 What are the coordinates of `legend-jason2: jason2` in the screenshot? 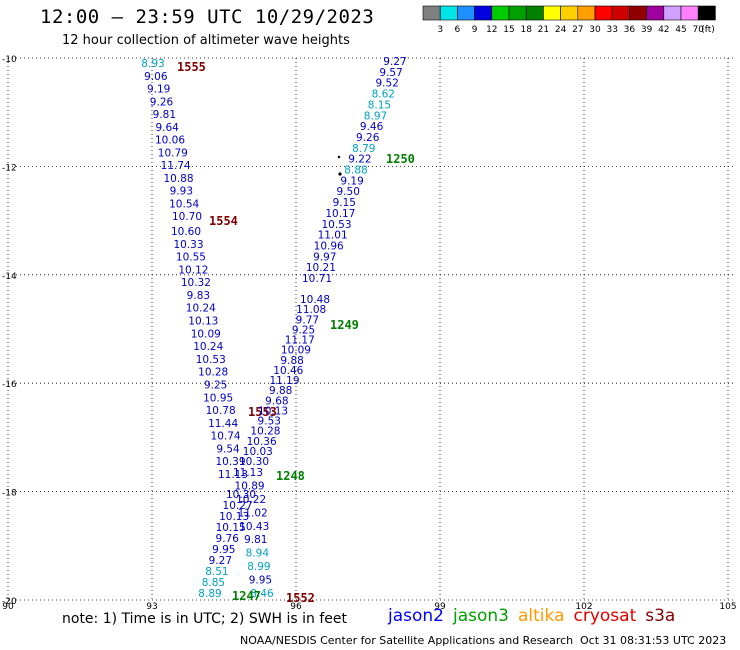 It's located at (416, 616).